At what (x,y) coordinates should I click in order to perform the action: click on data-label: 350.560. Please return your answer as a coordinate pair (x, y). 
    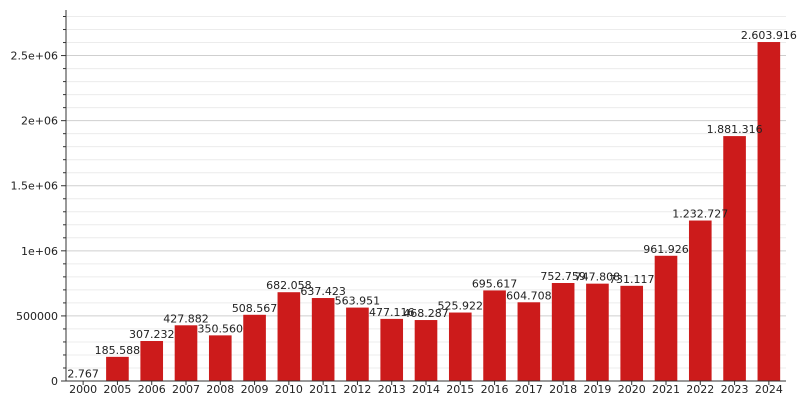
    Looking at the image, I should click on (221, 328).